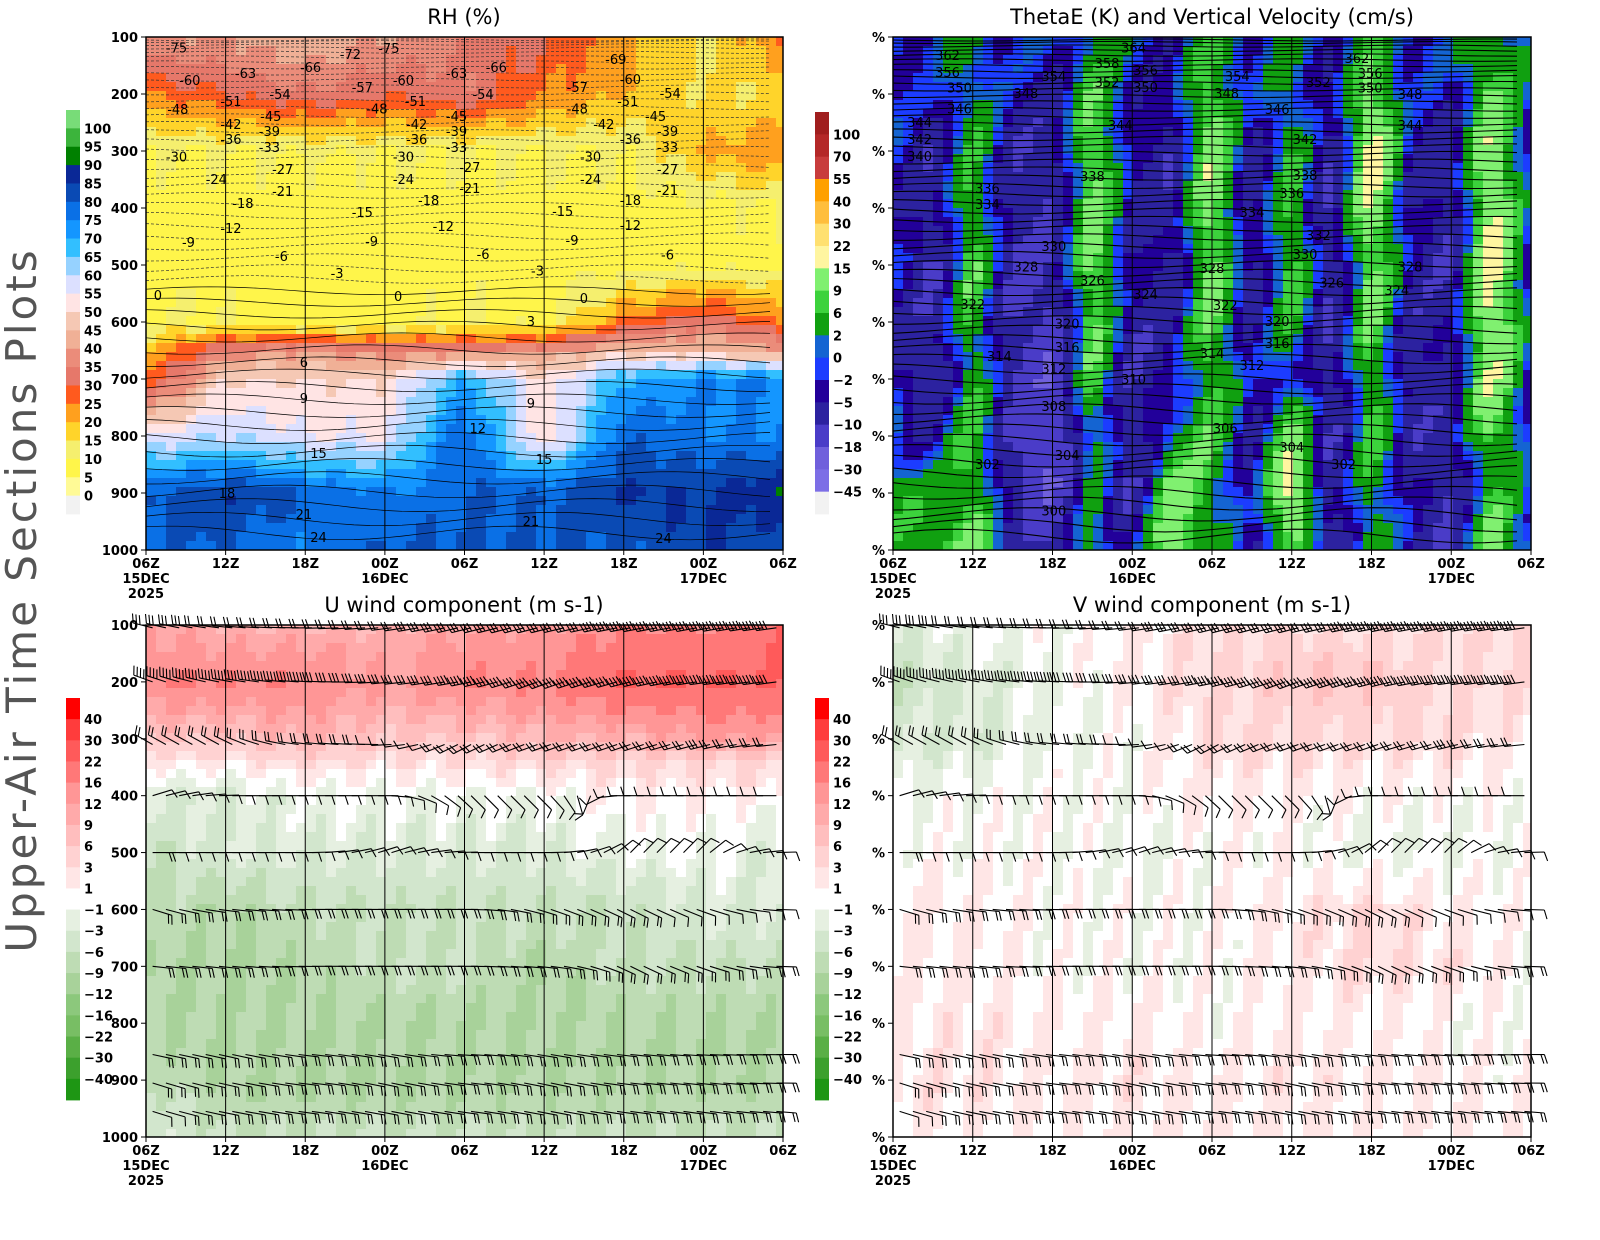  What do you see at coordinates (465, 564) in the screenshot?
I see `x-tick-label: 06Z` at bounding box center [465, 564].